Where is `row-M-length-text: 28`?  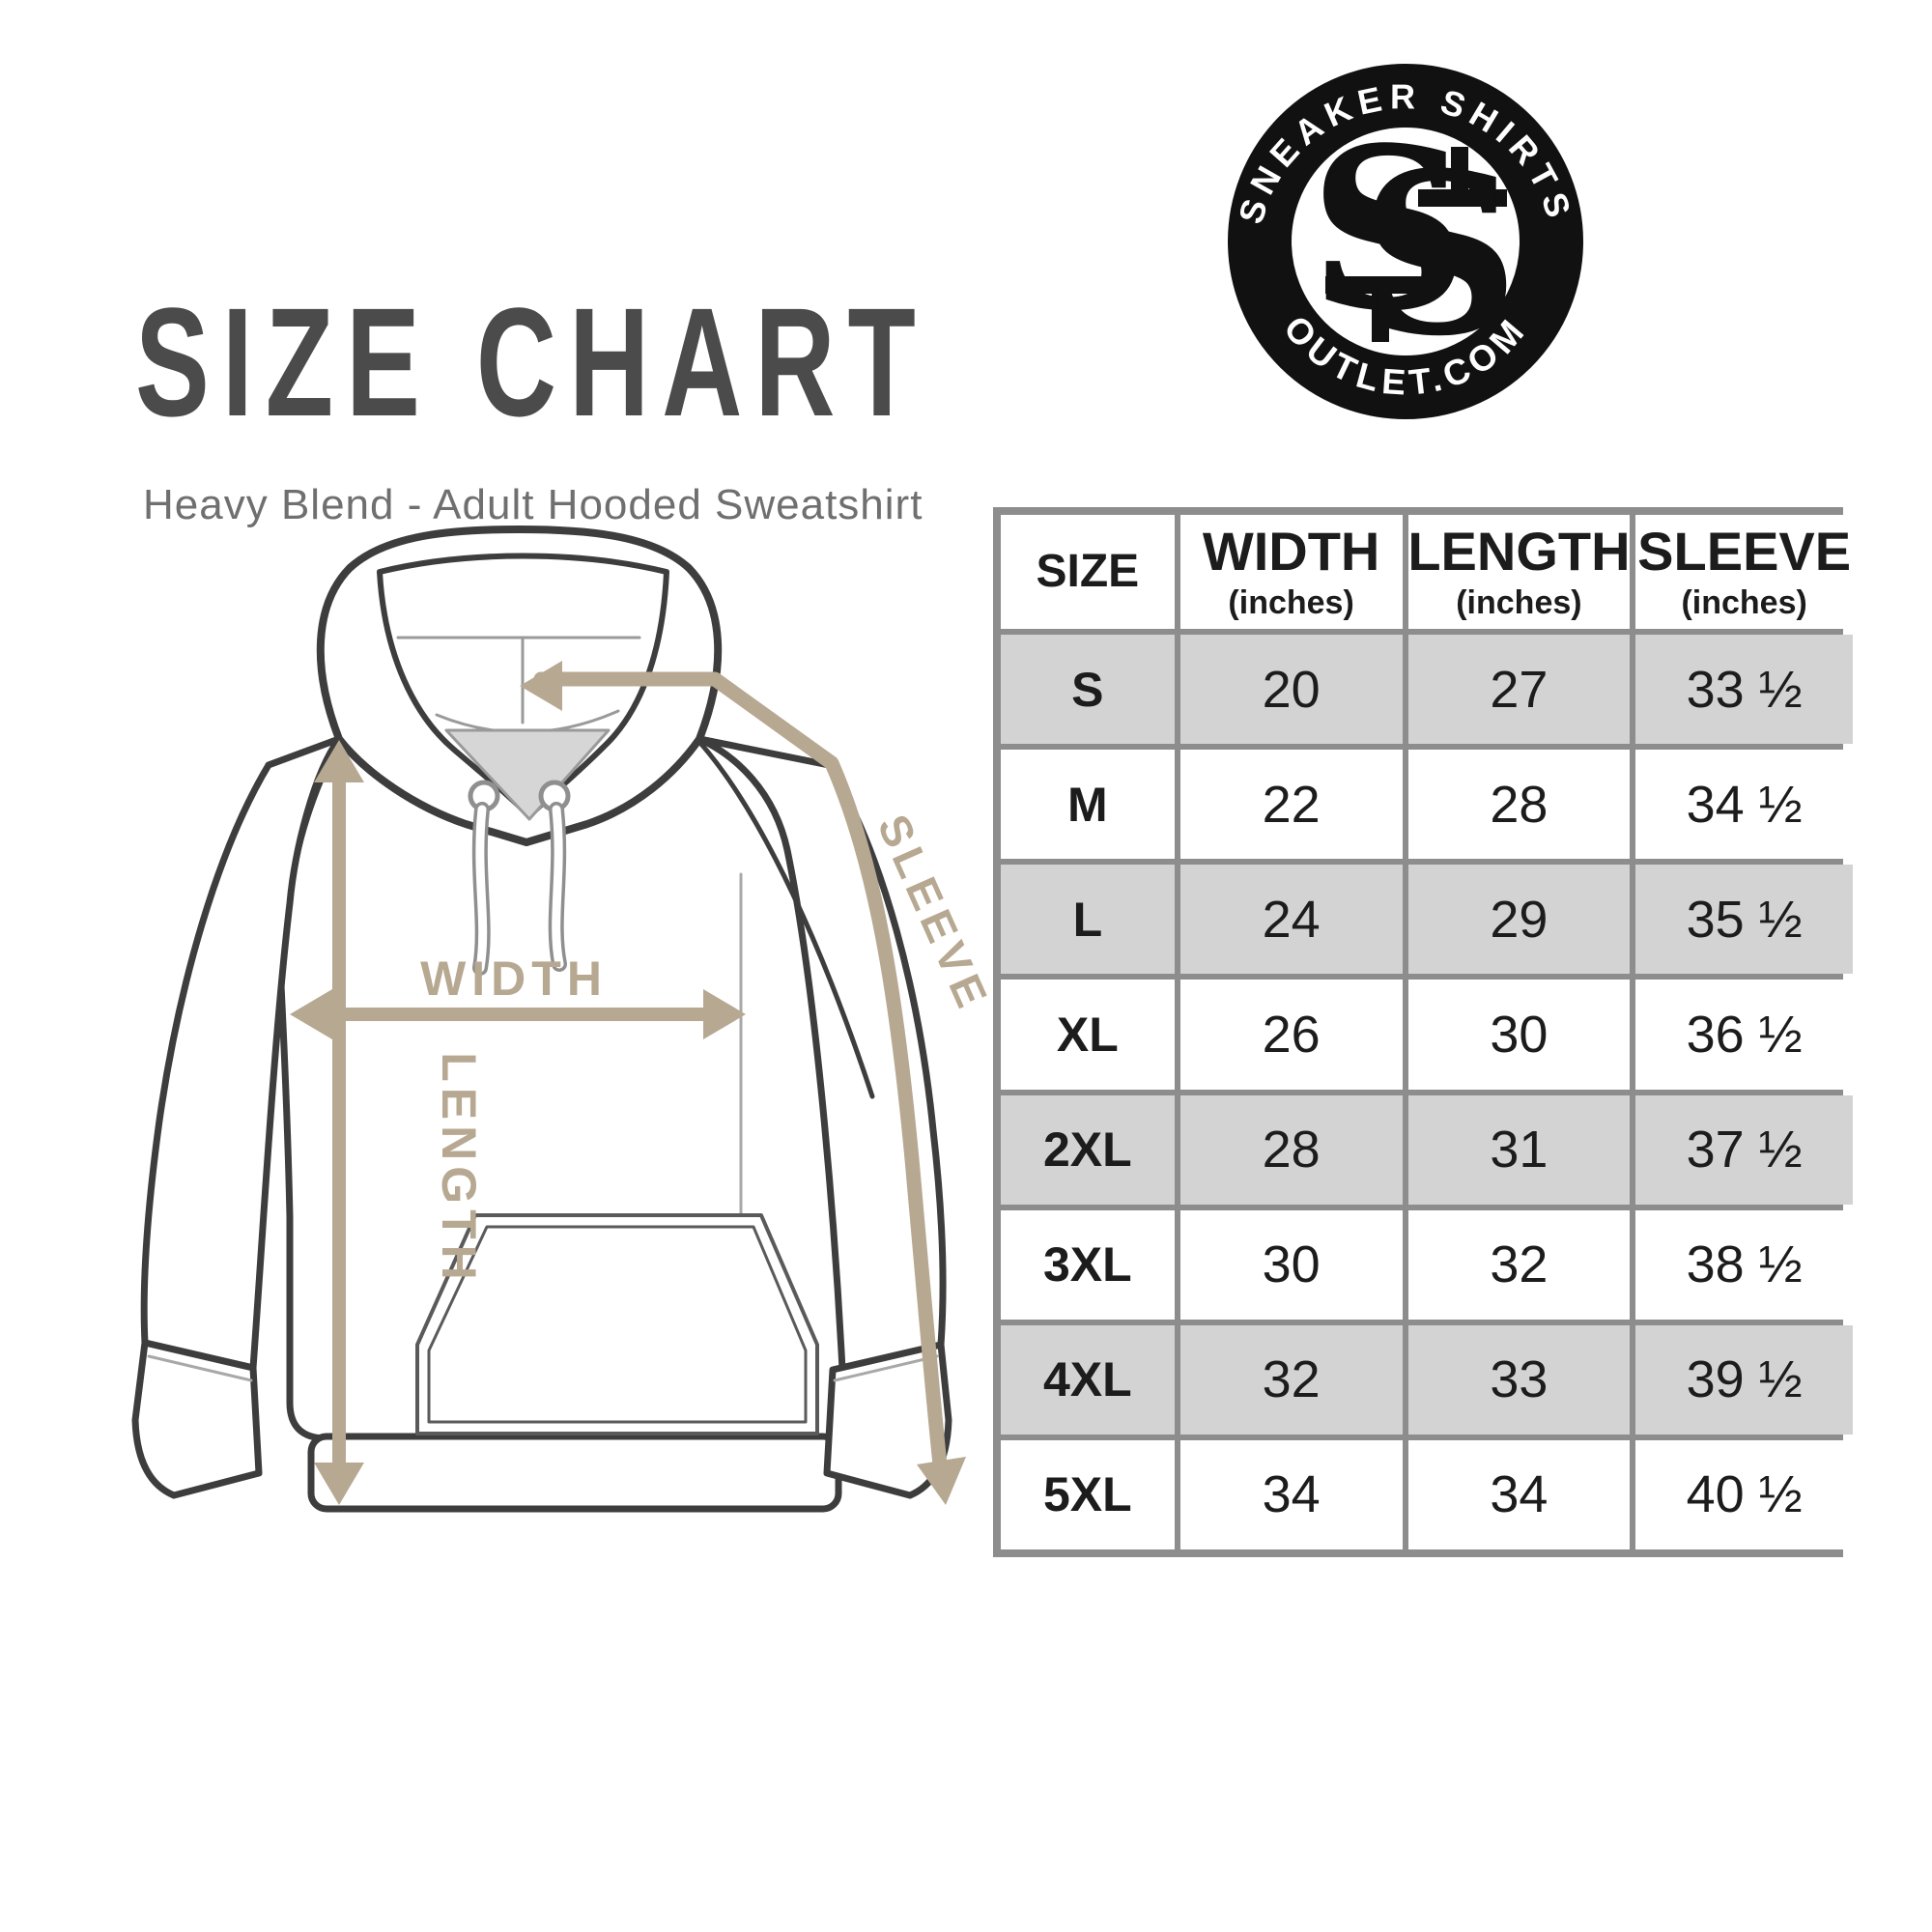
row-M-length-text: 28 is located at coordinates (1519, 804).